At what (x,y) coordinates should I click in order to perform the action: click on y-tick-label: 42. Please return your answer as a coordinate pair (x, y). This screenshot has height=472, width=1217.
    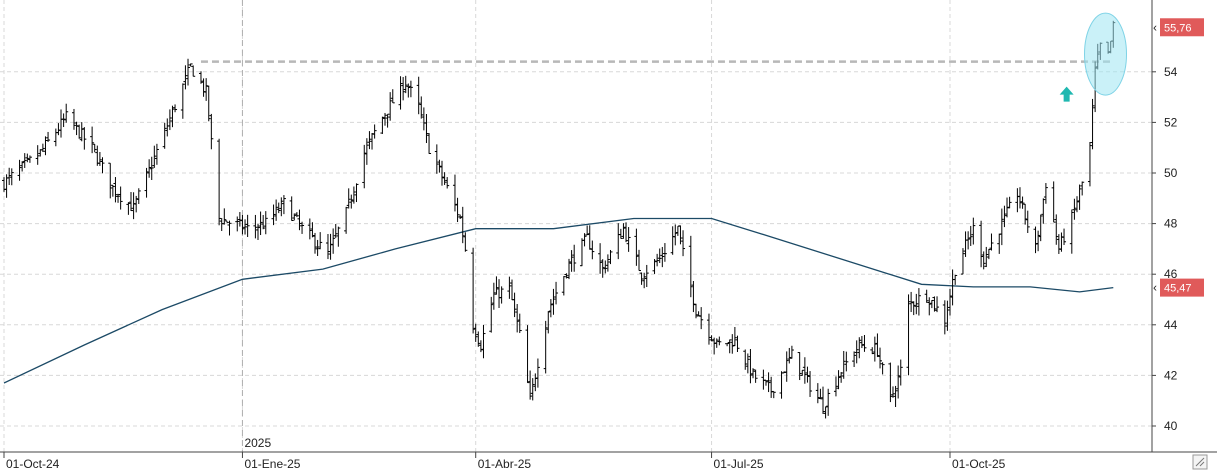
    Looking at the image, I should click on (1171, 375).